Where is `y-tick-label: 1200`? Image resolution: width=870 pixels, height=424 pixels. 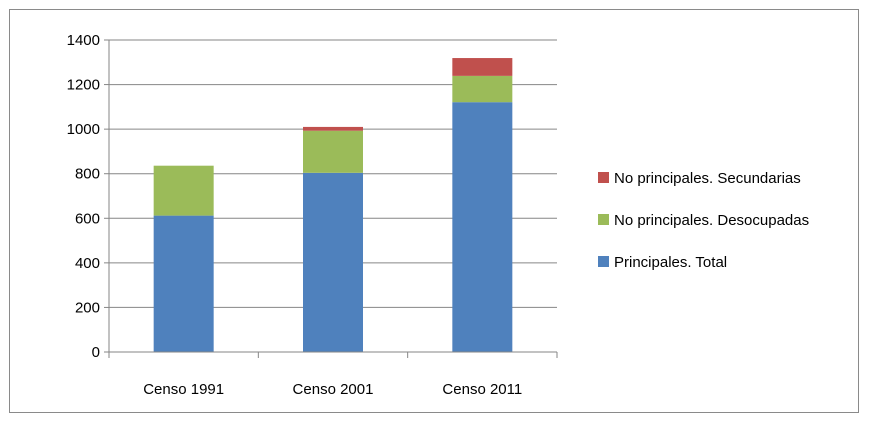 y-tick-label: 1200 is located at coordinates (83, 85).